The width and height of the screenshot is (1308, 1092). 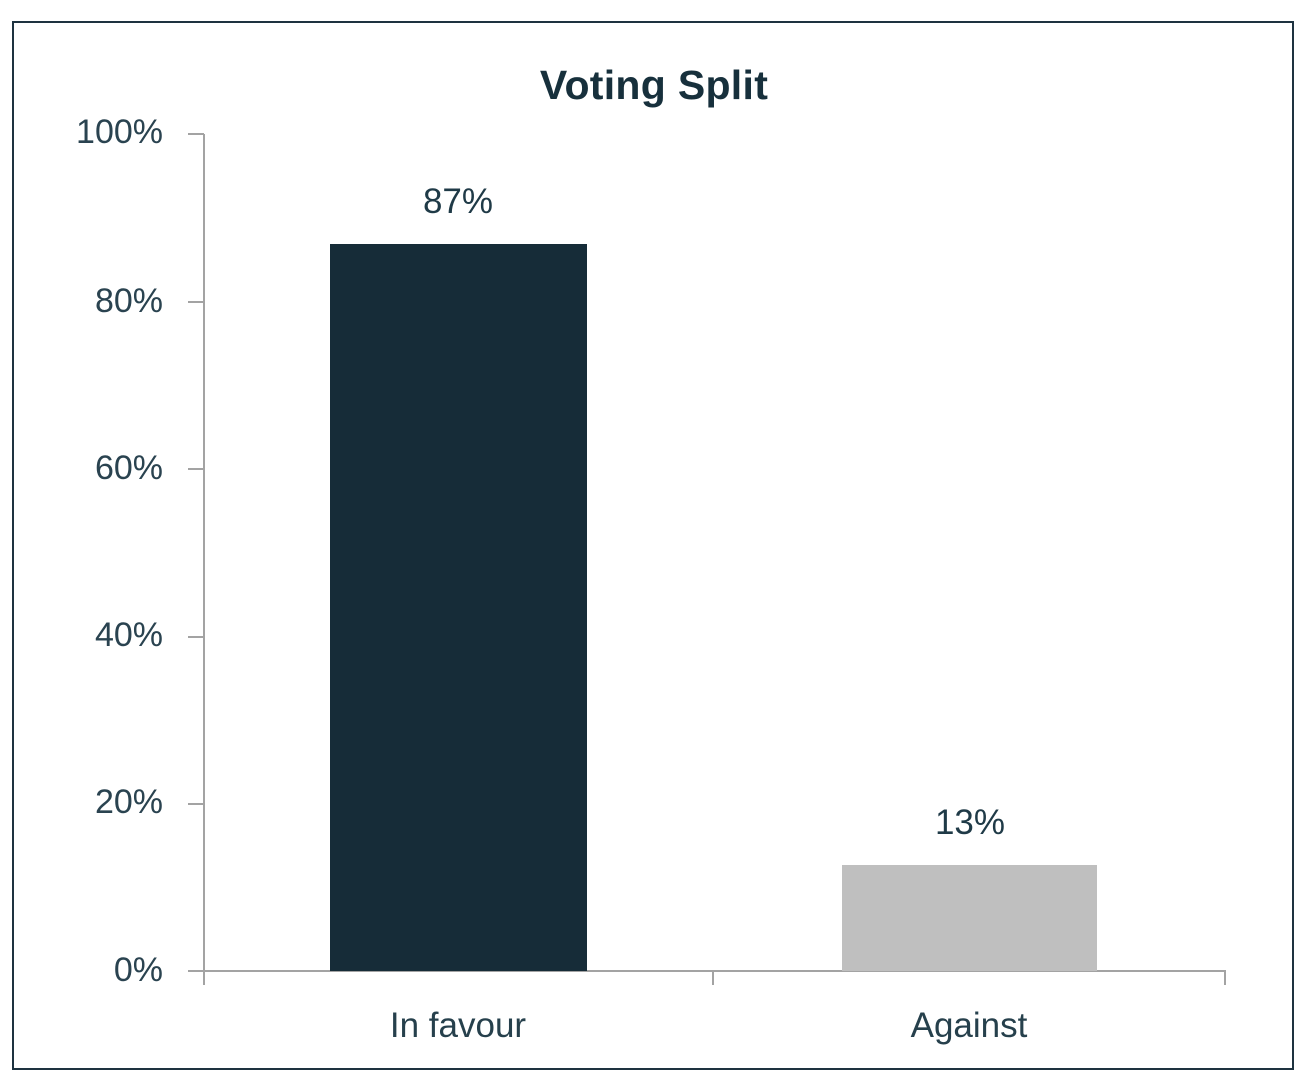 I want to click on bar-value-label: 13%, so click(x=970, y=822).